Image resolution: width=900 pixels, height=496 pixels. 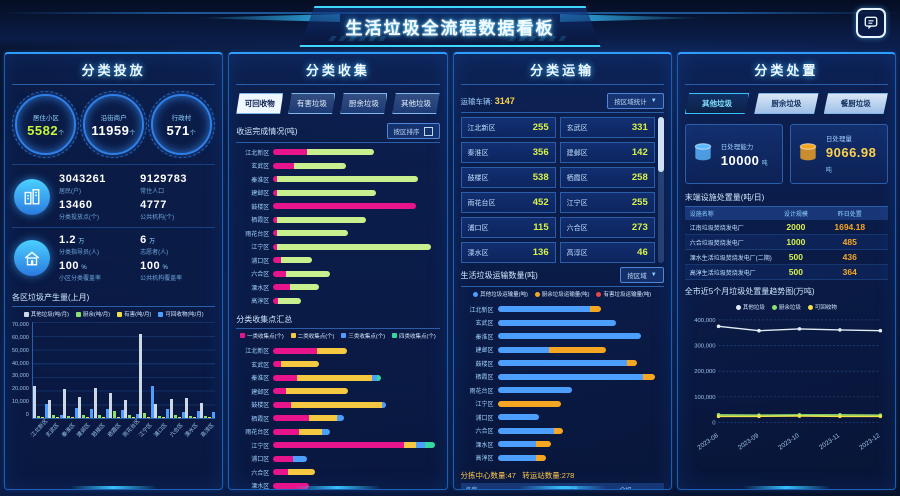 What do you see at coordinates (623, 294) in the screenshot?
I see `legend-item: 有害垃圾运输量(吨)` at bounding box center [623, 294].